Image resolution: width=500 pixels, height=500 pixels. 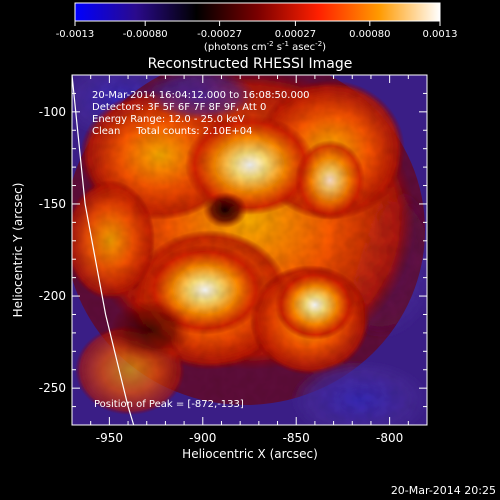 What do you see at coordinates (265, 46) in the screenshot?
I see `colorbar-units: (photons cm-2 s-1 asec-2)` at bounding box center [265, 46].